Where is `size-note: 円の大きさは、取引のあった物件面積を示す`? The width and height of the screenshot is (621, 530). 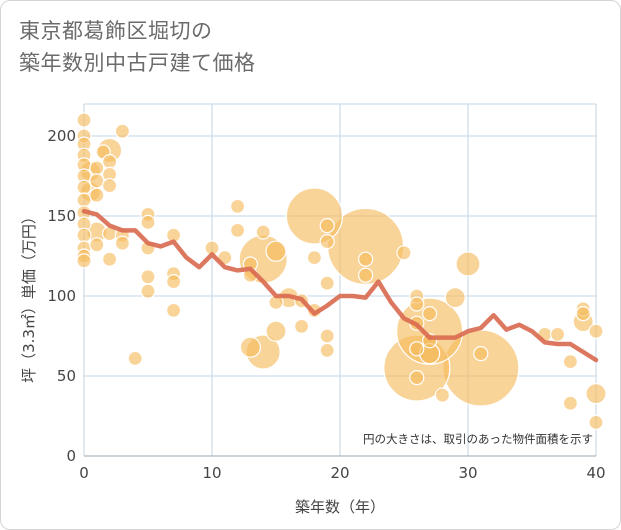
size-note: 円の大きさは、取引のあった物件面積を示す is located at coordinates (478, 439).